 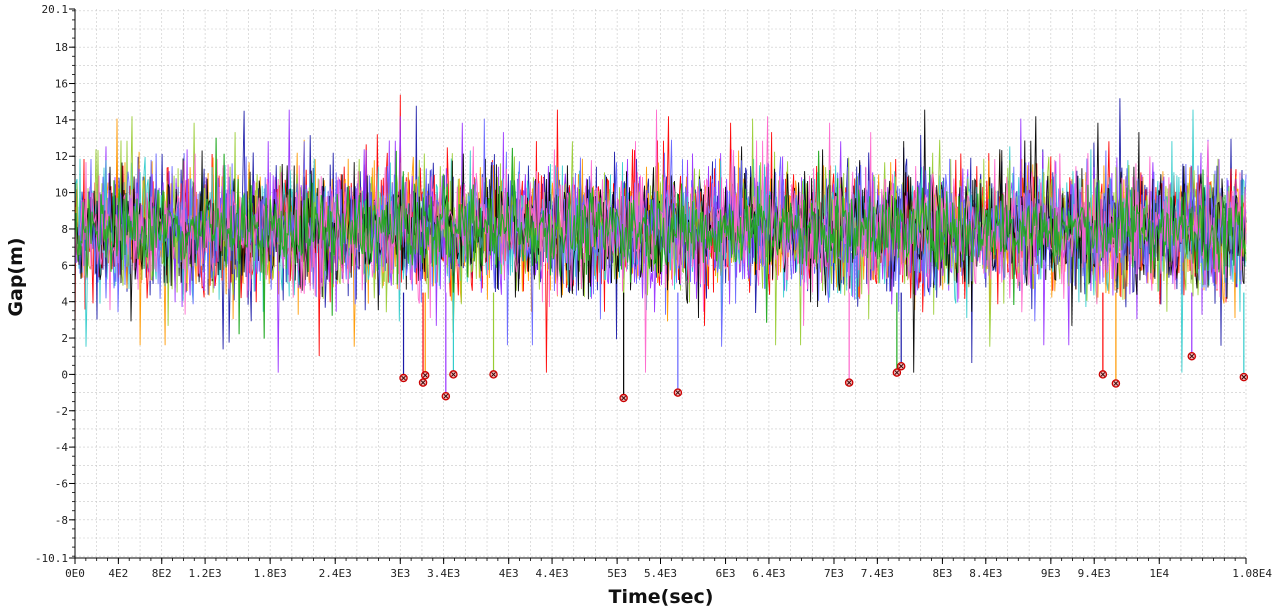 I want to click on y-axis-label: Gap(m), so click(x=16, y=276).